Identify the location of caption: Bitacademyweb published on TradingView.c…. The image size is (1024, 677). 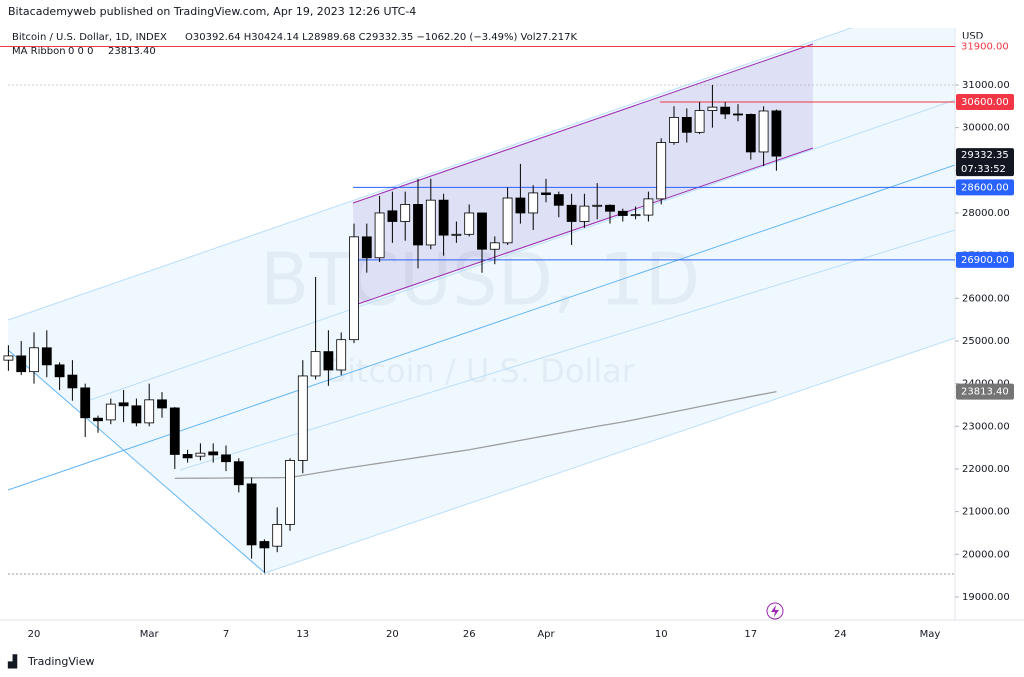
(212, 11).